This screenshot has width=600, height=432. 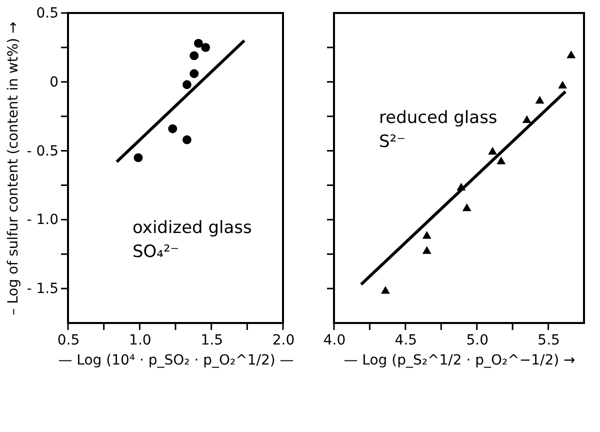 I want to click on x-tick-label: 4.5, so click(x=406, y=340).